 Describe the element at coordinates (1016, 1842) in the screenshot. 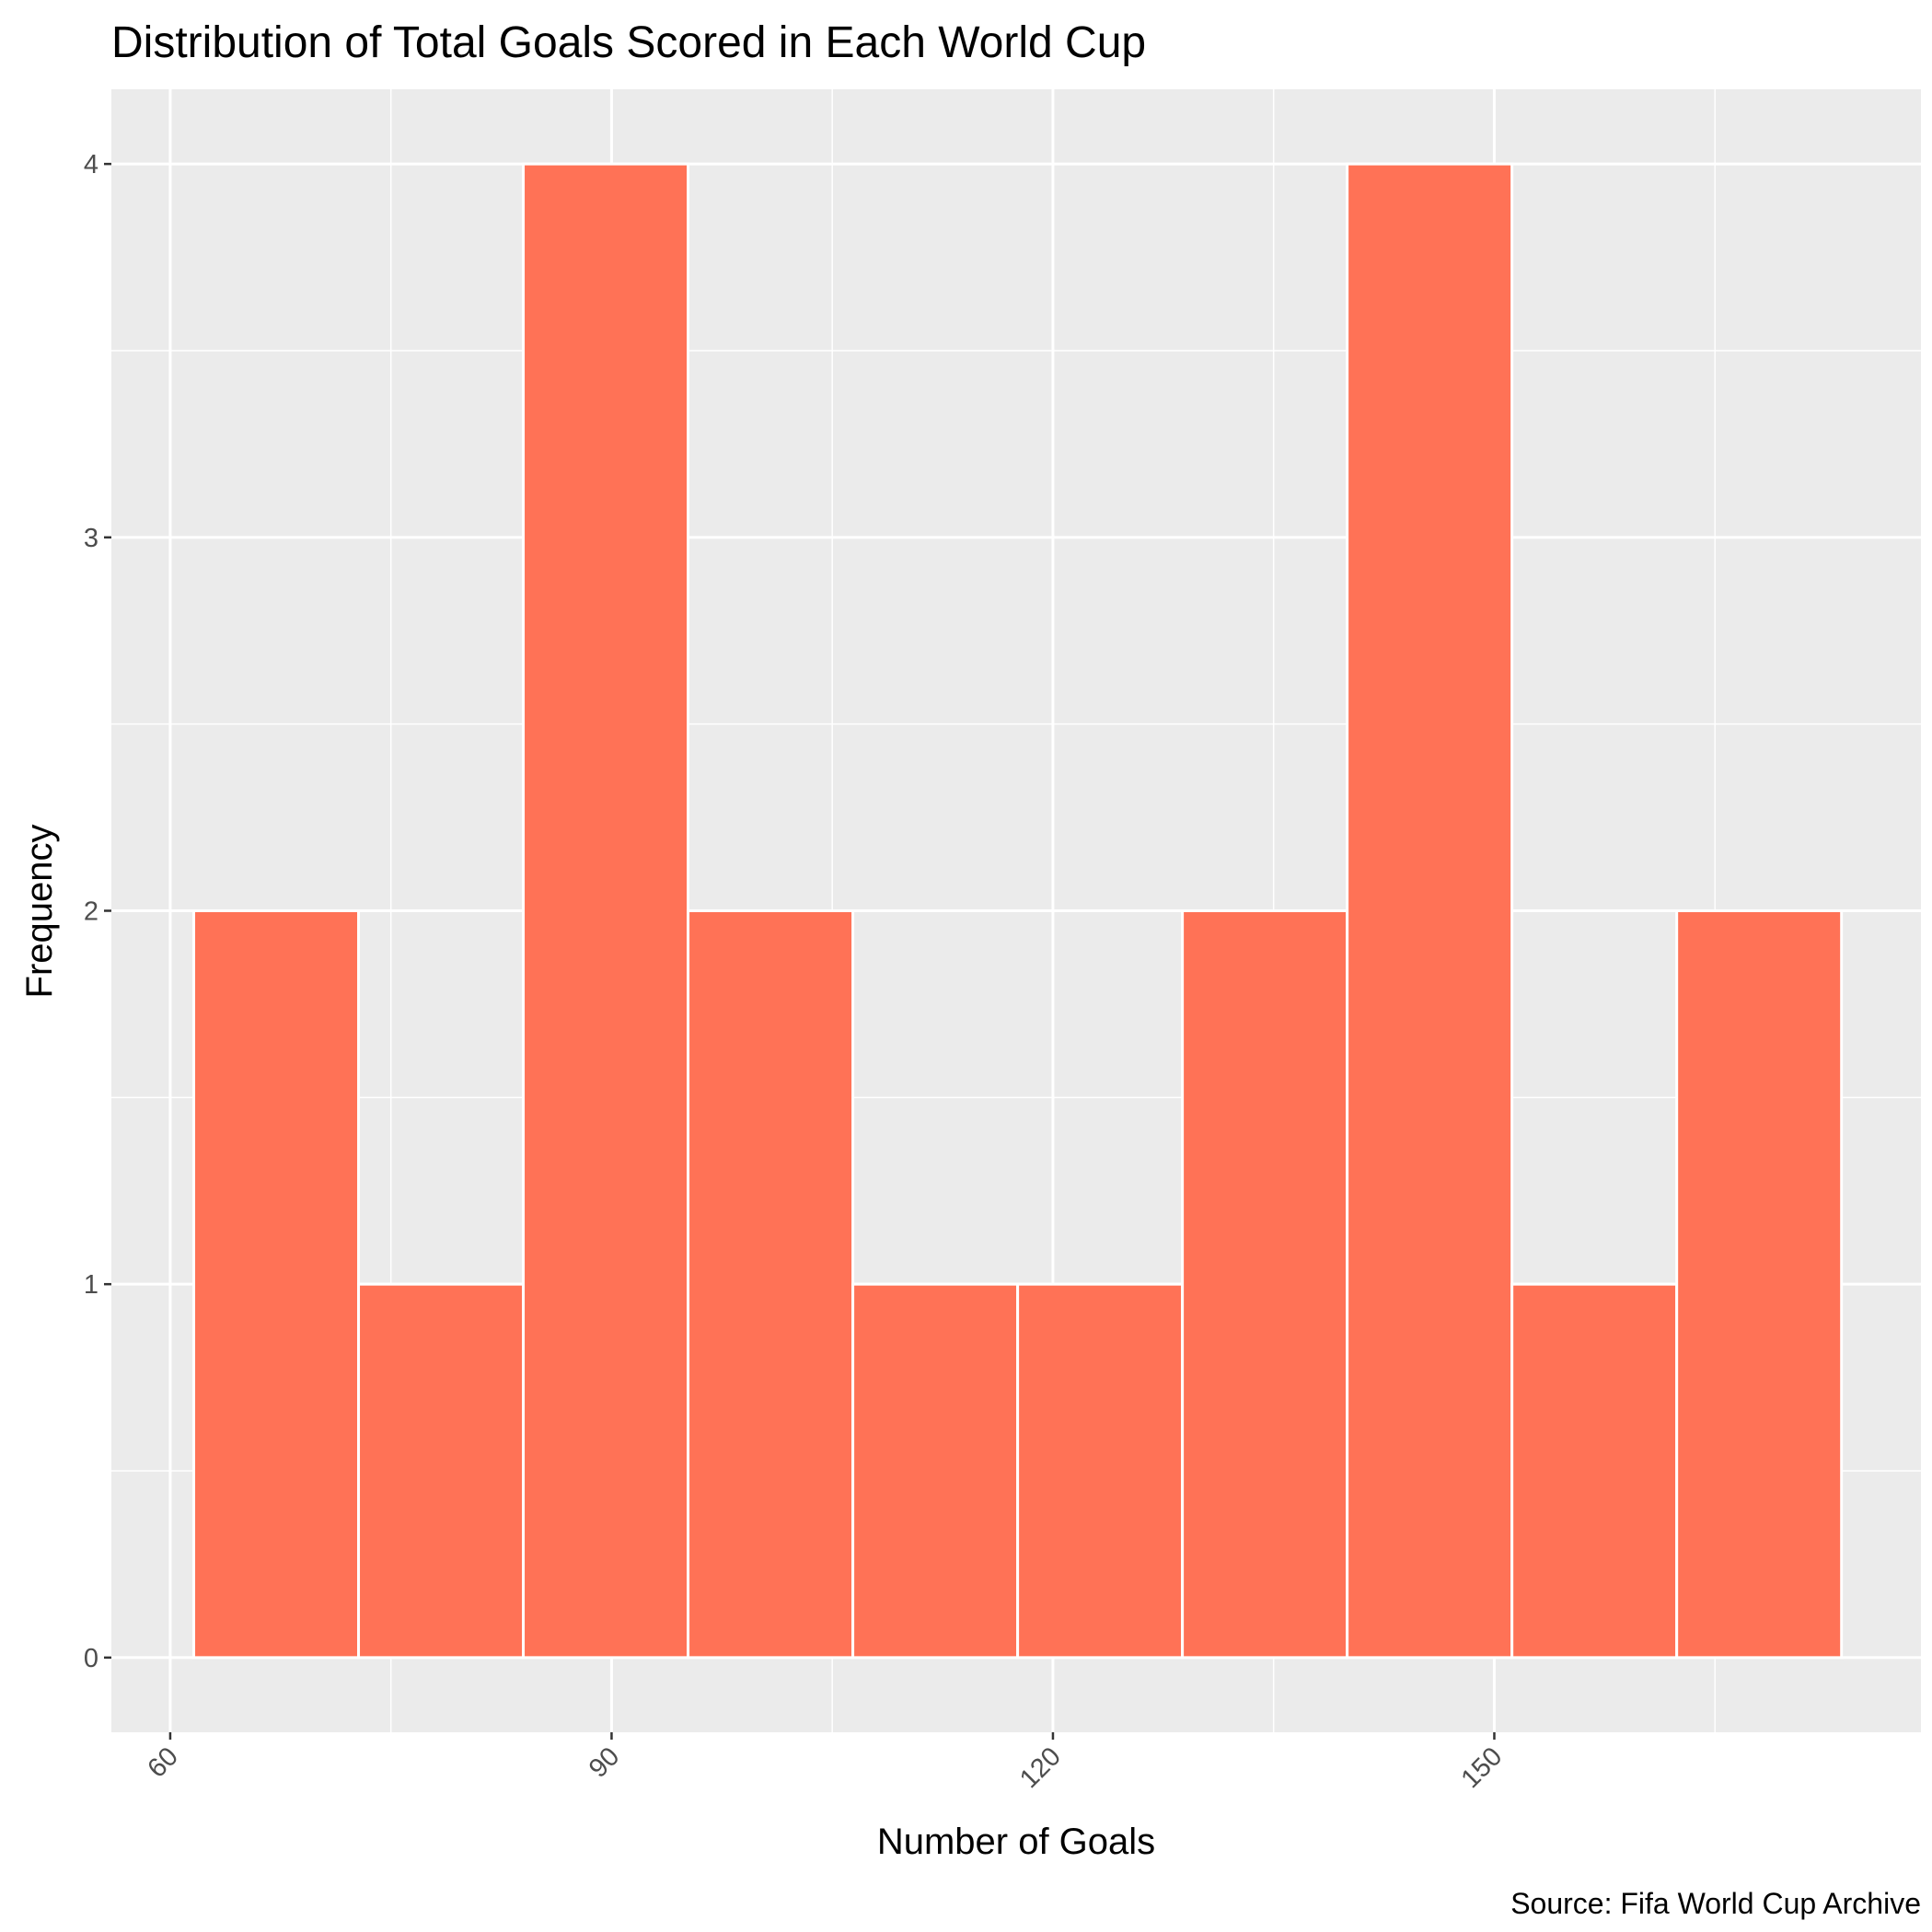

I see `x-axis-title: Number of Goals` at that location.